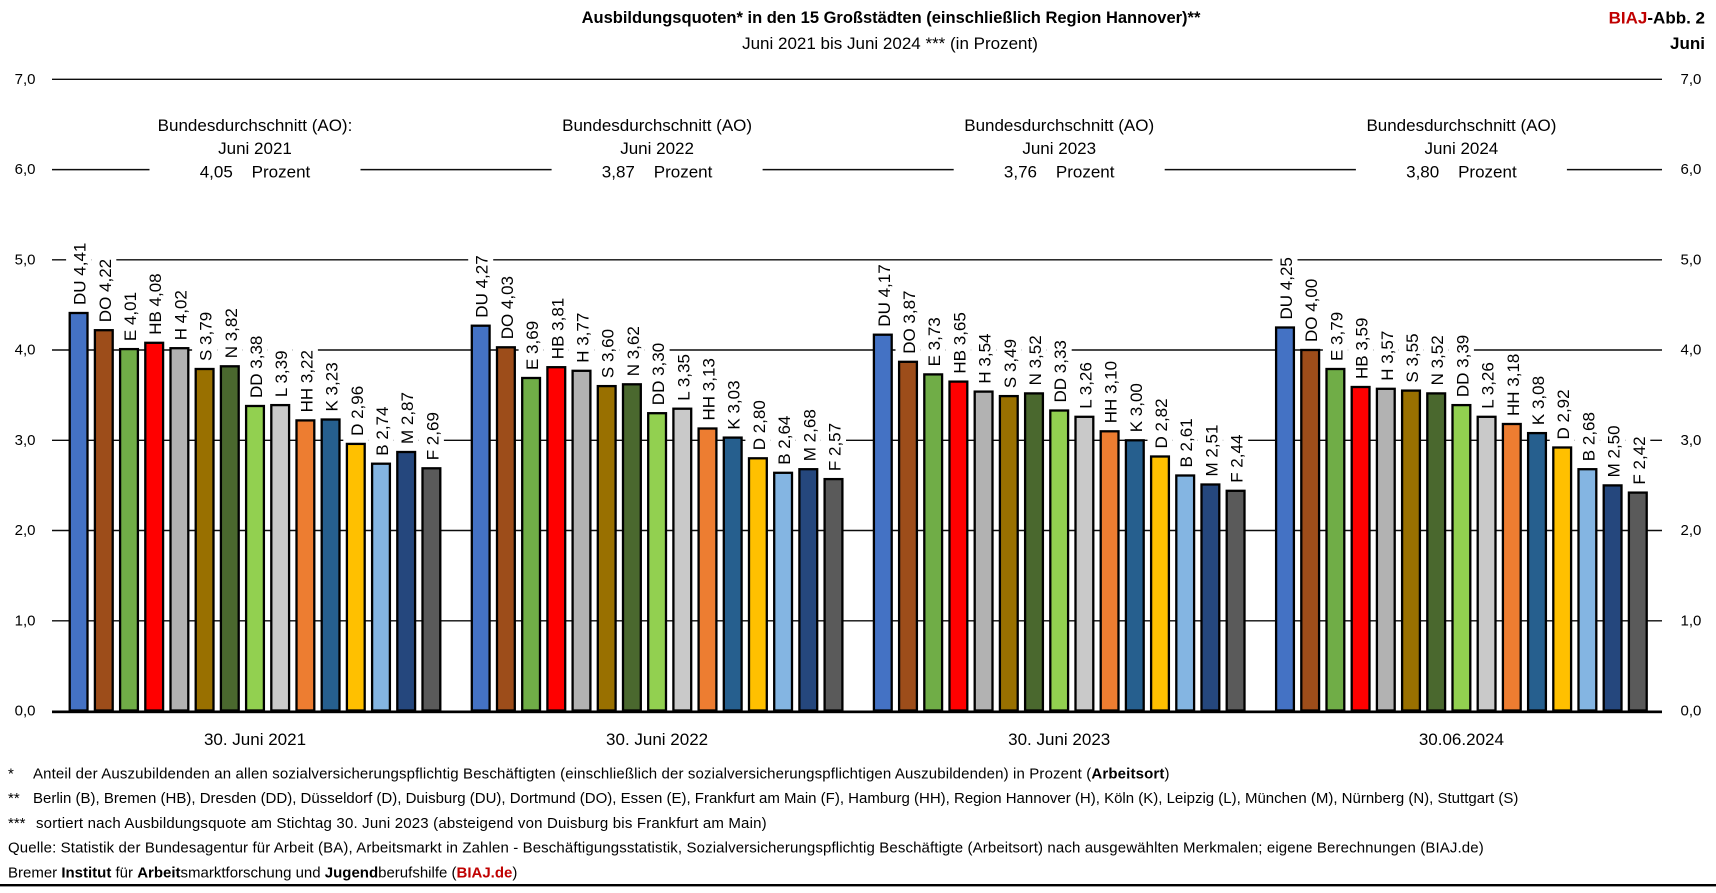 The image size is (1716, 893). I want to click on svg-text: DO 3,87, so click(909, 321).